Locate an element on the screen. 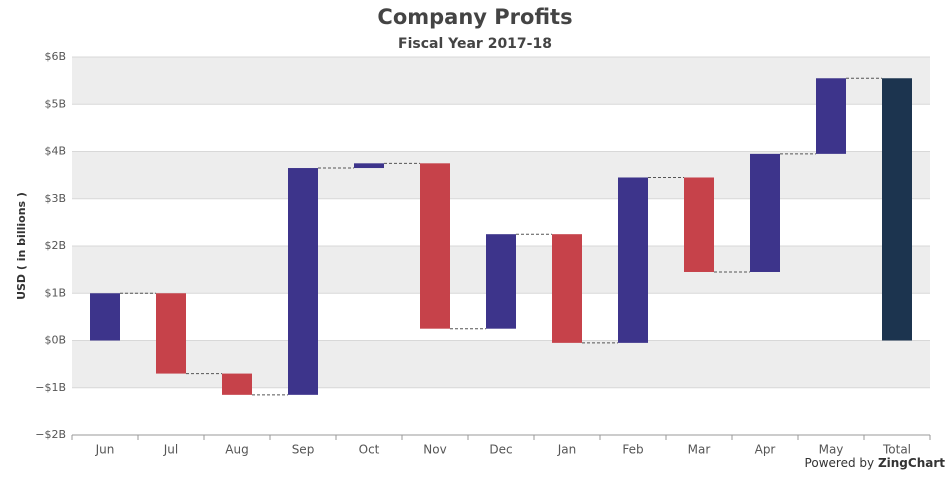  x-tick-label: Jul is located at coordinates (170, 450).